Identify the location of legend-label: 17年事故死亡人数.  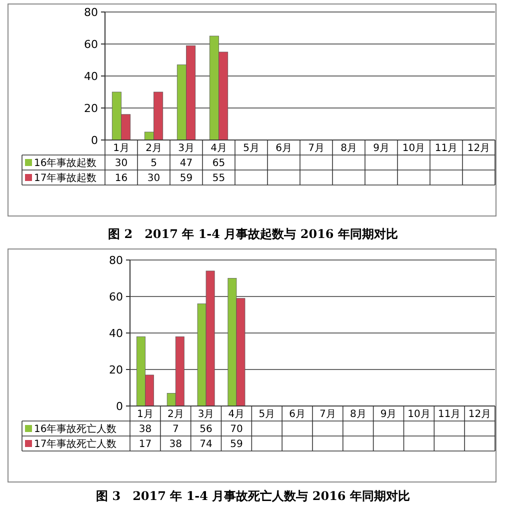
(75, 444).